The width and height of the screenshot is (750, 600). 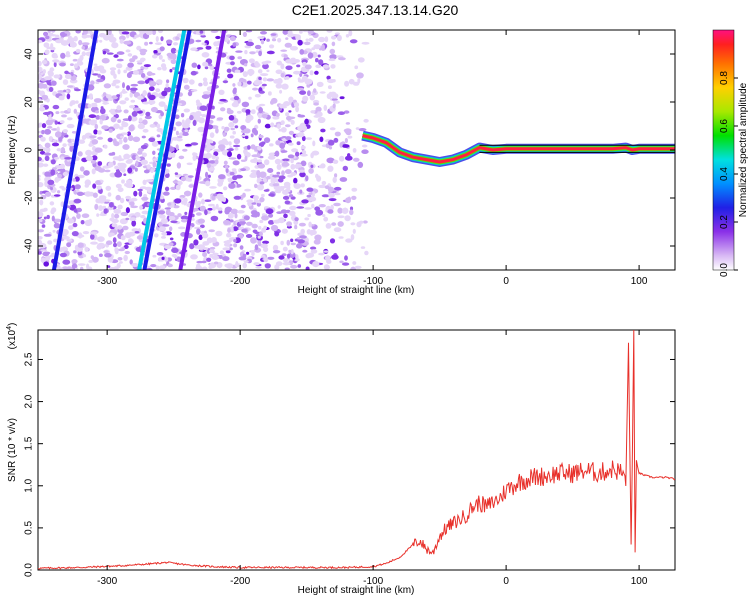 I want to click on colorbar-tick-label: 0.6, so click(x=724, y=126).